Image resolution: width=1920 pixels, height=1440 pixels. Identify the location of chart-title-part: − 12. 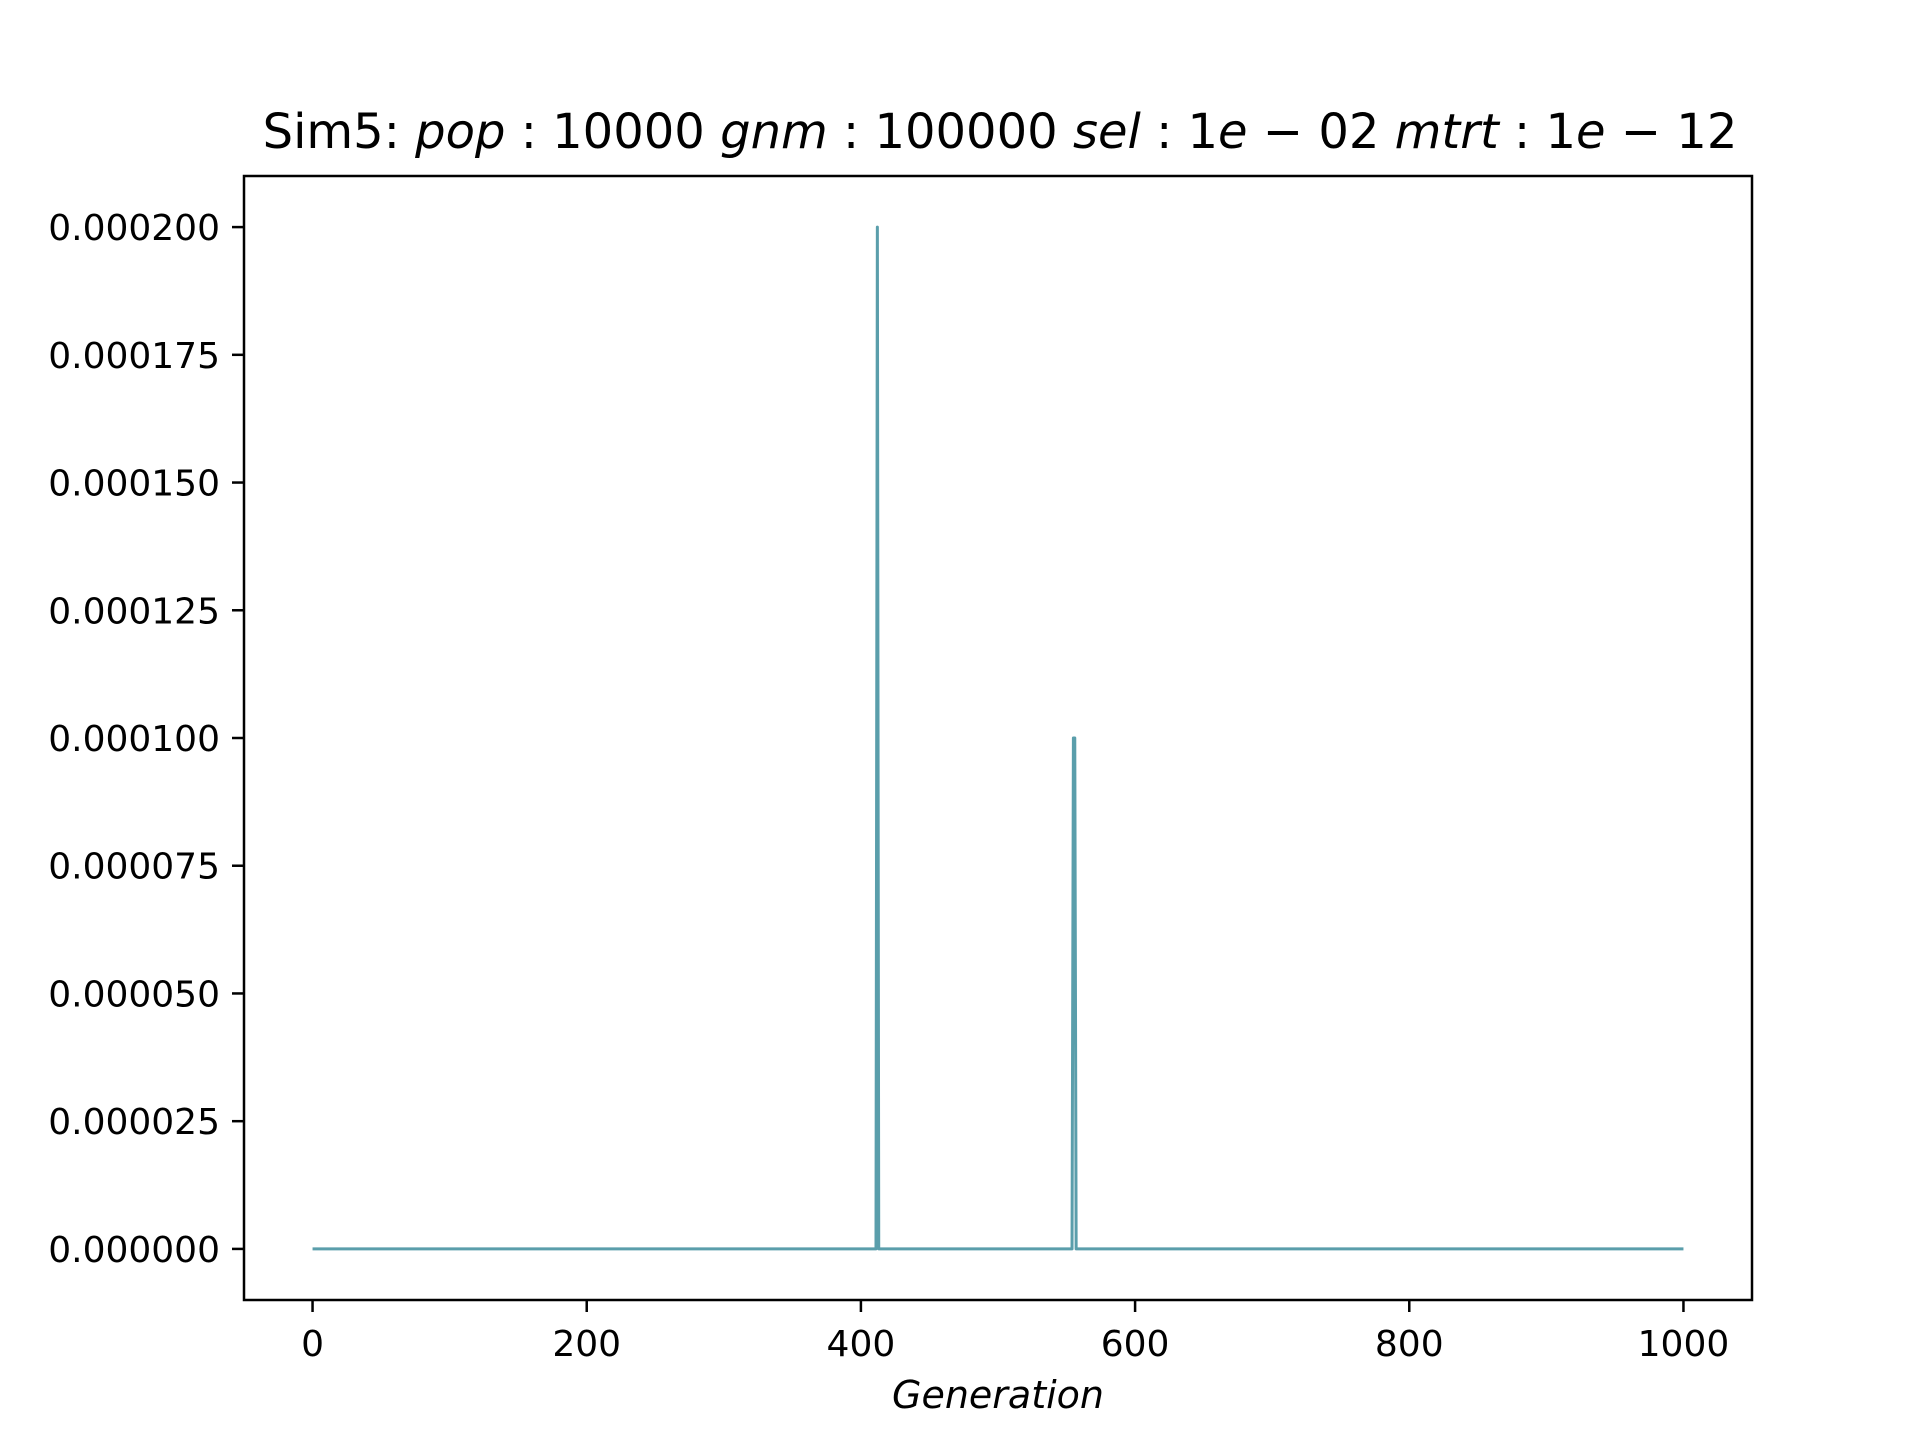
(1672, 132).